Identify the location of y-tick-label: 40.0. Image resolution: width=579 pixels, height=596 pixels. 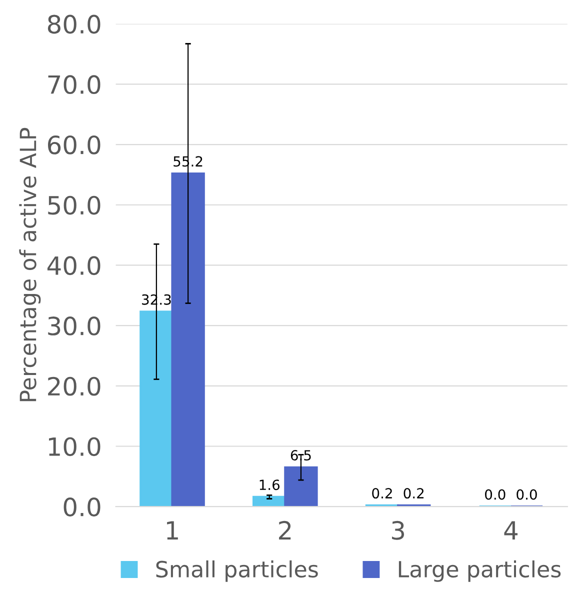
(73, 266).